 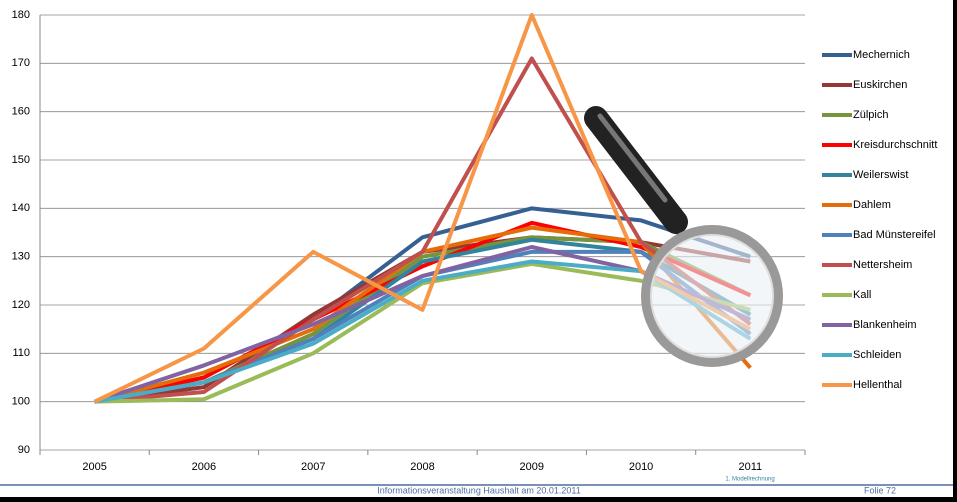 What do you see at coordinates (870, 115) in the screenshot?
I see `legend-label: Zülpich` at bounding box center [870, 115].